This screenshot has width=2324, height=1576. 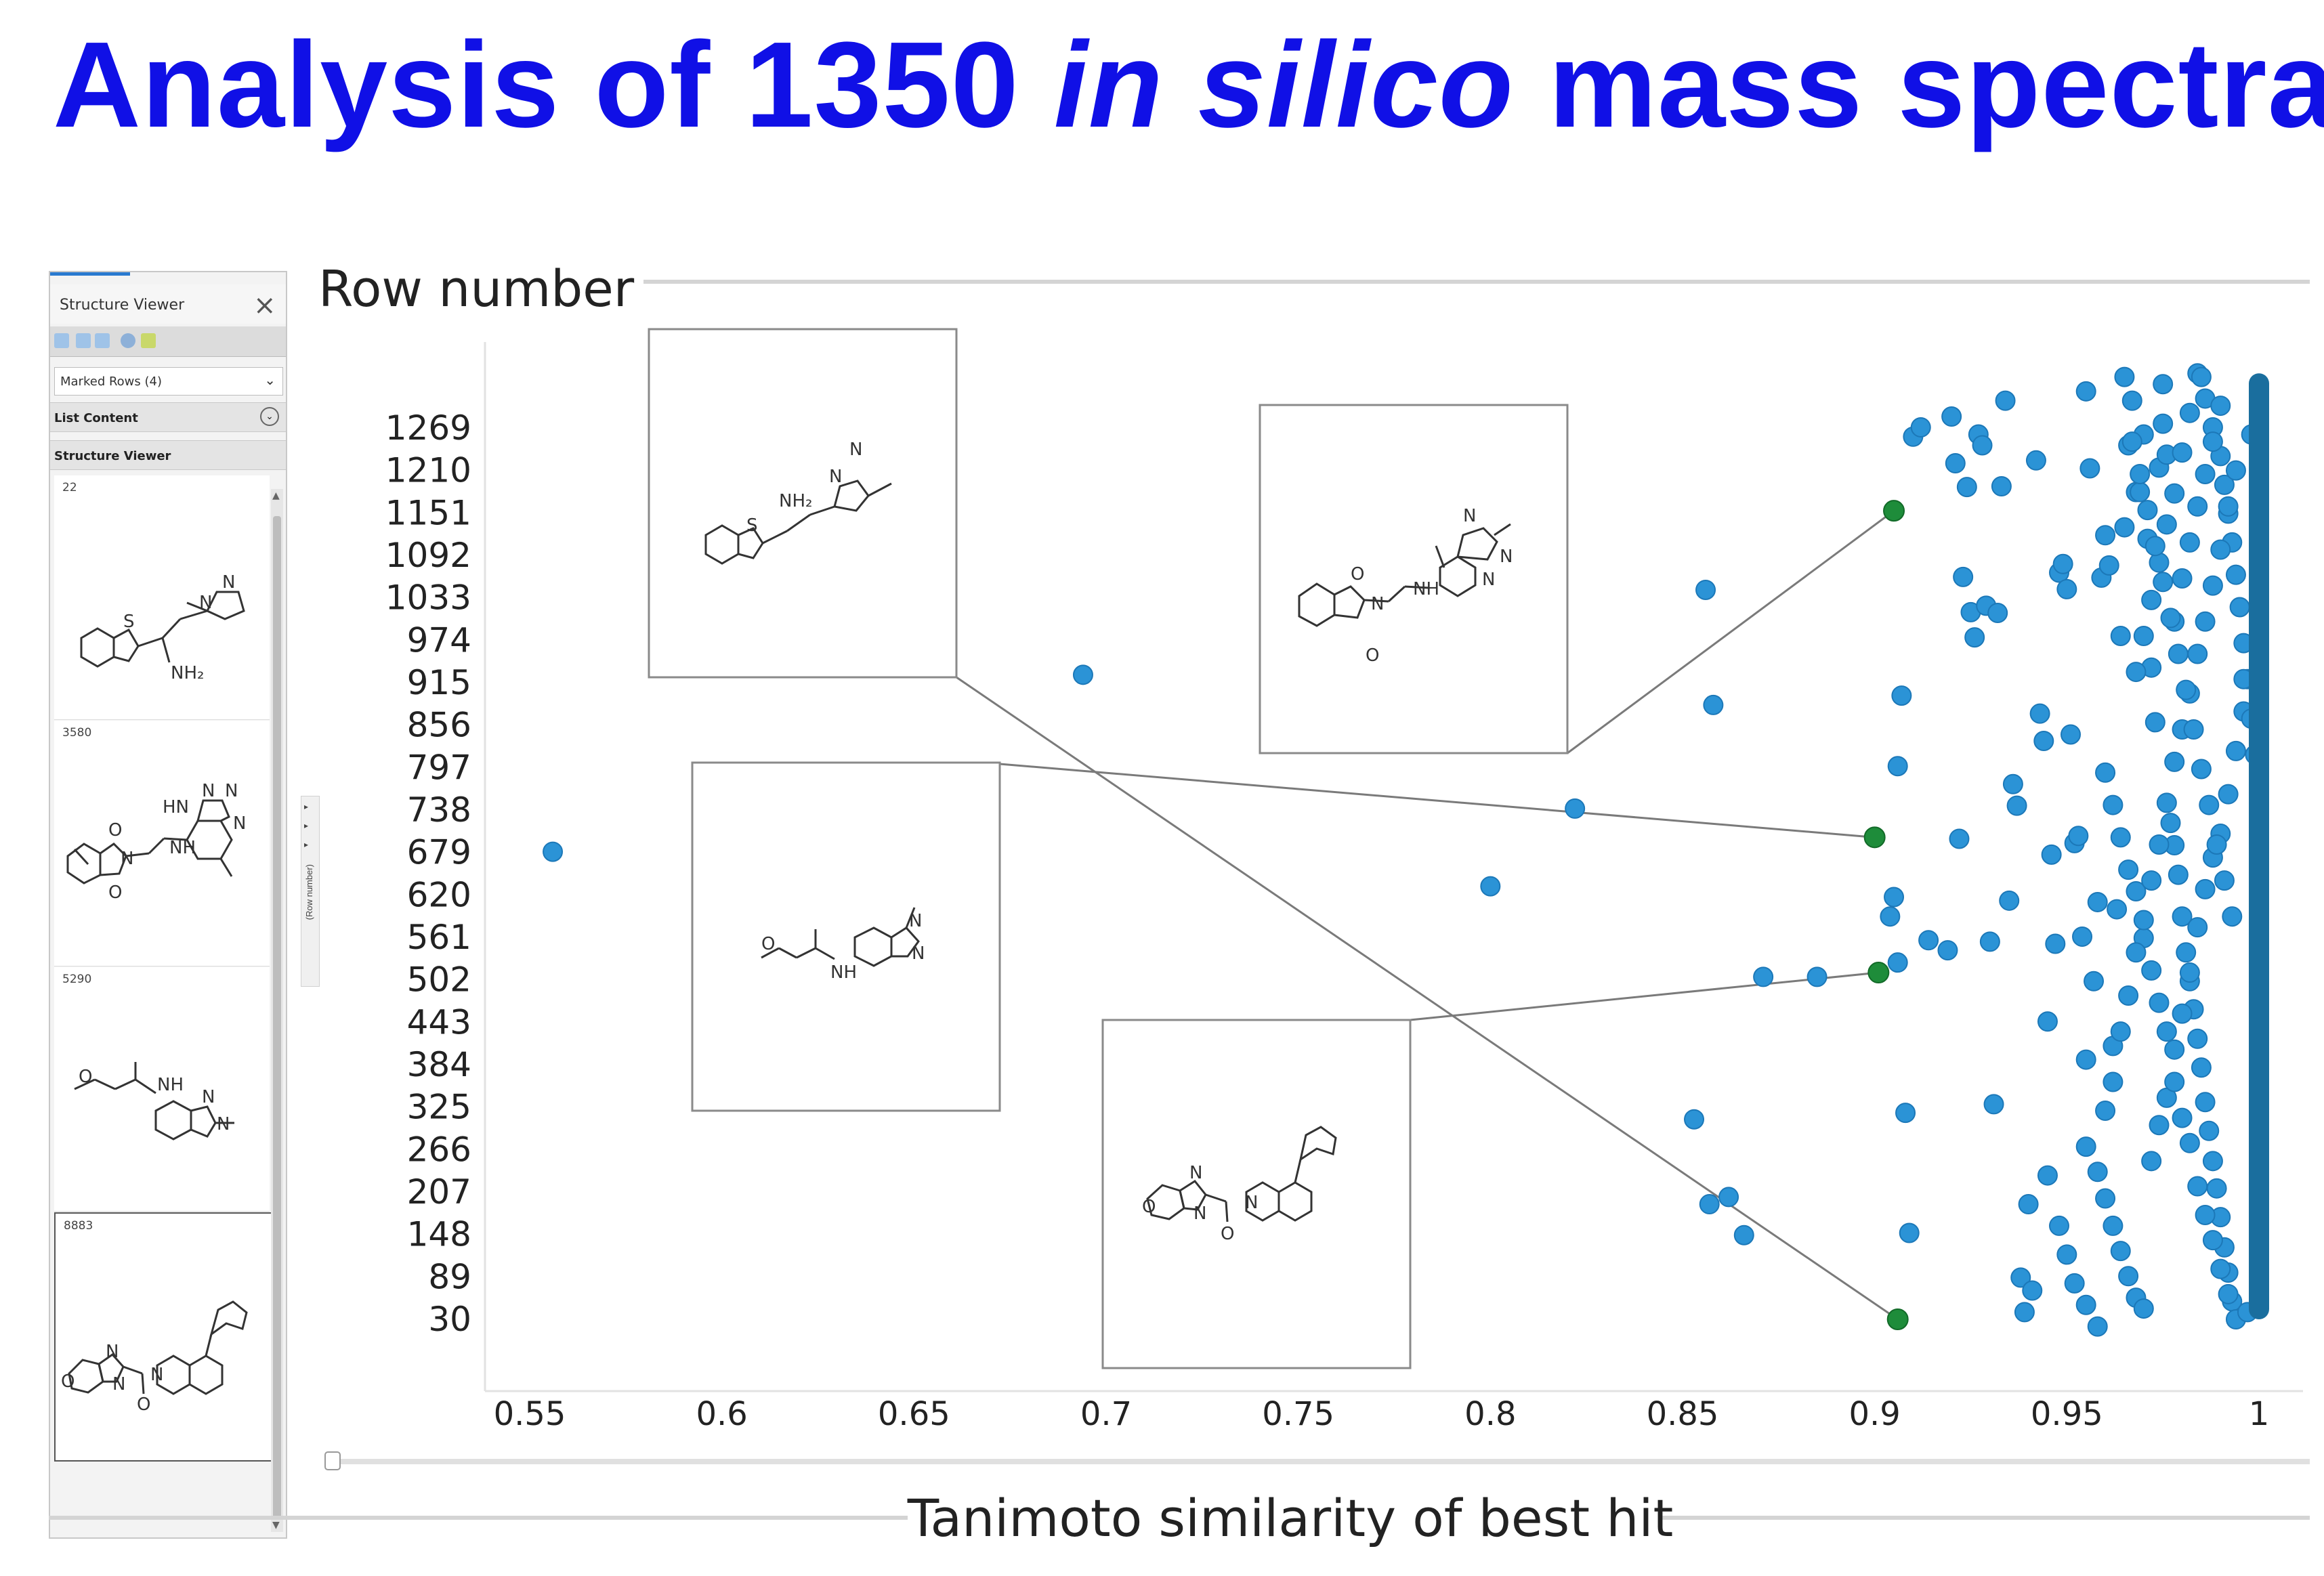 What do you see at coordinates (752, 525) in the screenshot?
I see `atom-label: S` at bounding box center [752, 525].